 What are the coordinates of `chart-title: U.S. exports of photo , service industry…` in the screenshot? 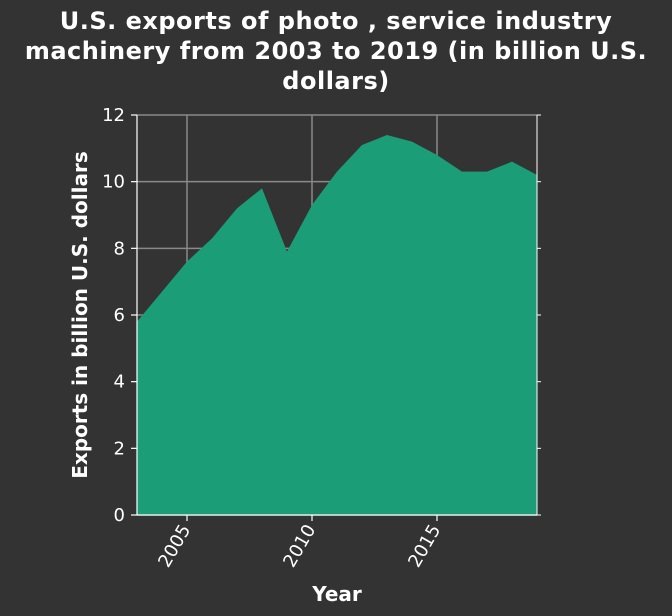 It's located at (336, 51).